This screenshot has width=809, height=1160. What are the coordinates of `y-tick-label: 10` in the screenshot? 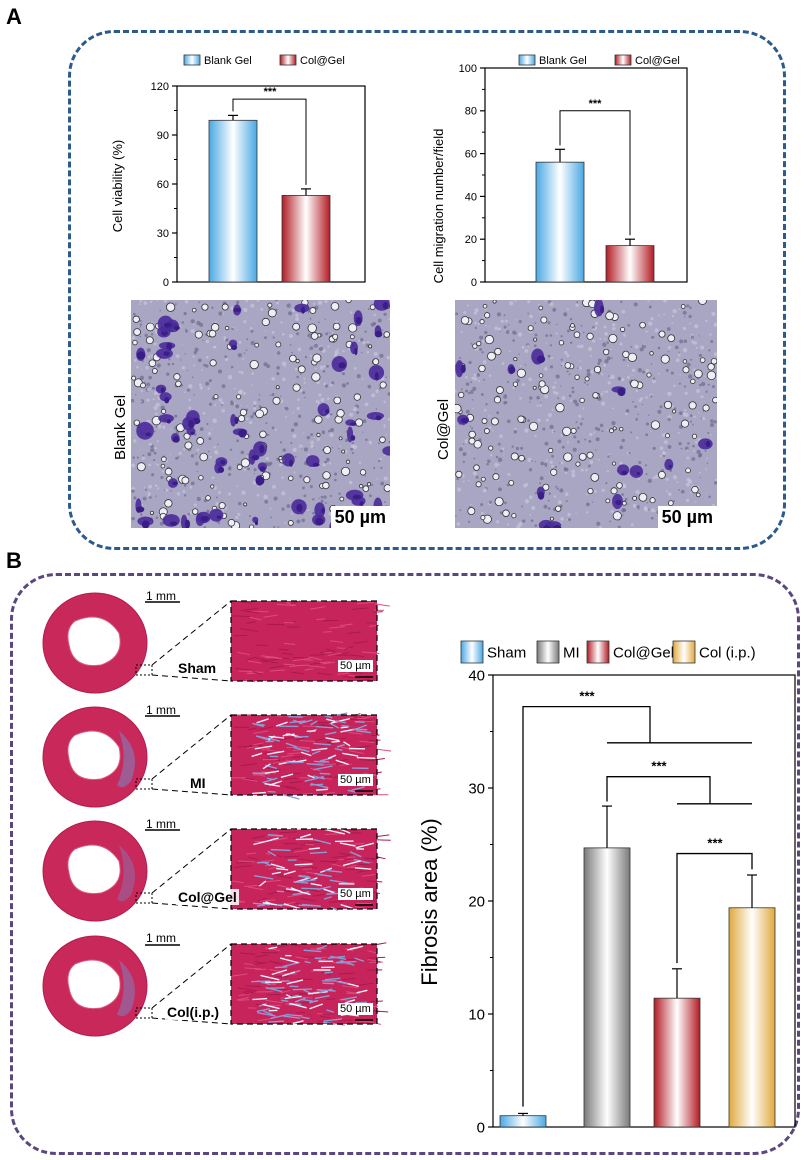 It's located at (476, 1014).